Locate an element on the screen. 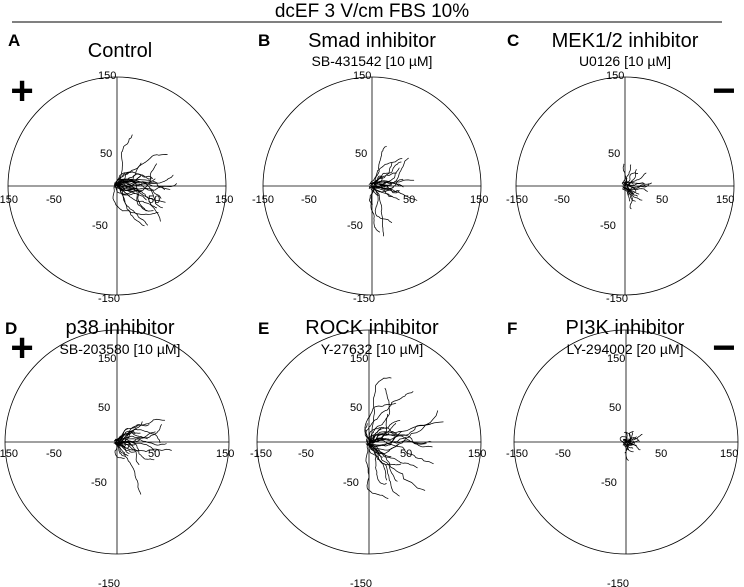 The image size is (744, 587). panel-title: PI3K inhibitor is located at coordinates (625, 328).